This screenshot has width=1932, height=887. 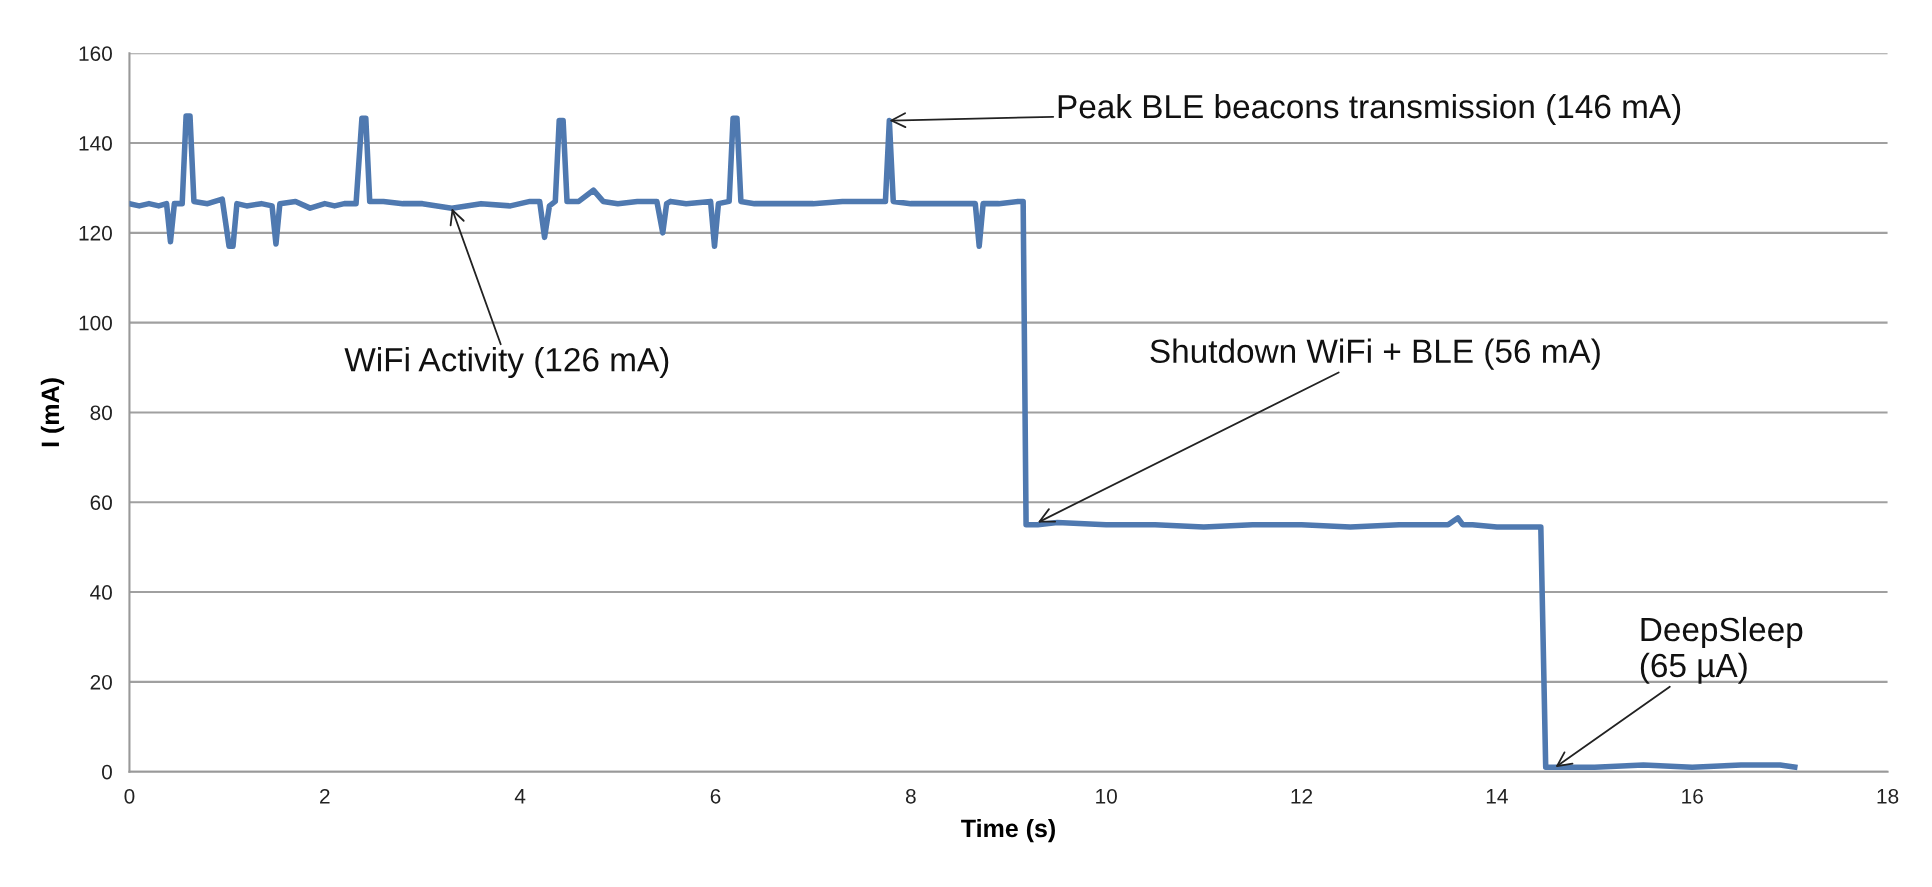 I want to click on y-tick-label: 100, so click(x=95, y=323).